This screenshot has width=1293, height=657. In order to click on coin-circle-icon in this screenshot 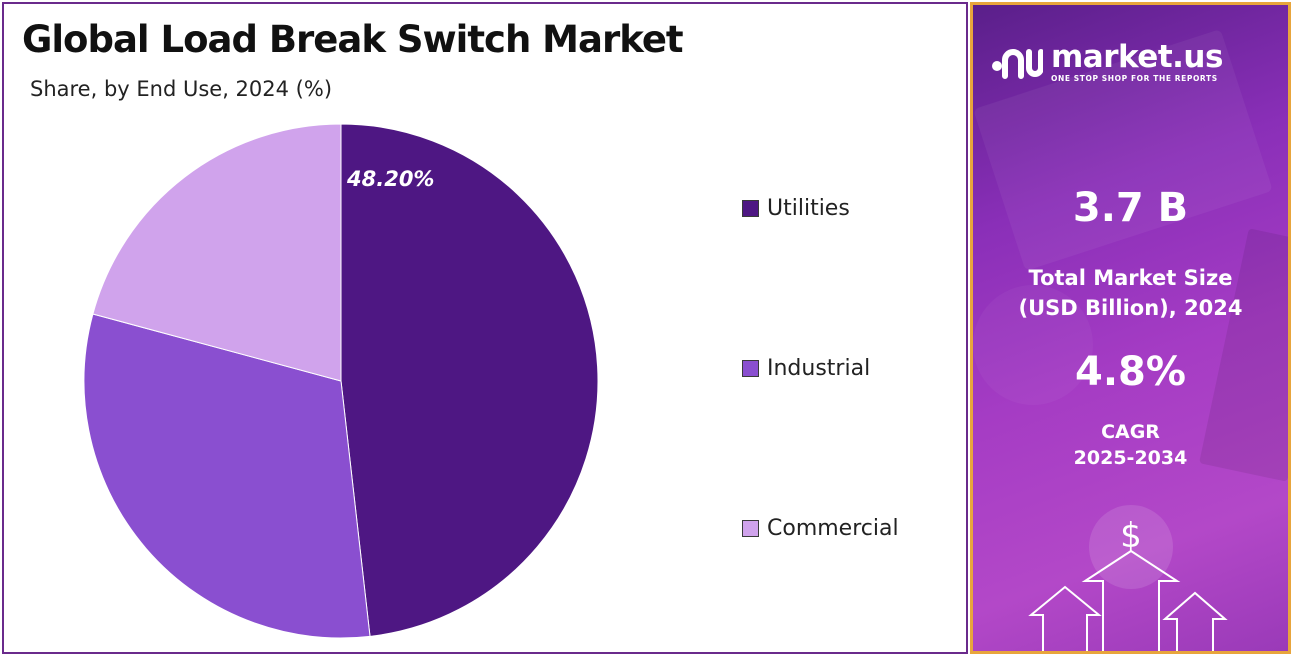, I will do `click(1131, 547)`.